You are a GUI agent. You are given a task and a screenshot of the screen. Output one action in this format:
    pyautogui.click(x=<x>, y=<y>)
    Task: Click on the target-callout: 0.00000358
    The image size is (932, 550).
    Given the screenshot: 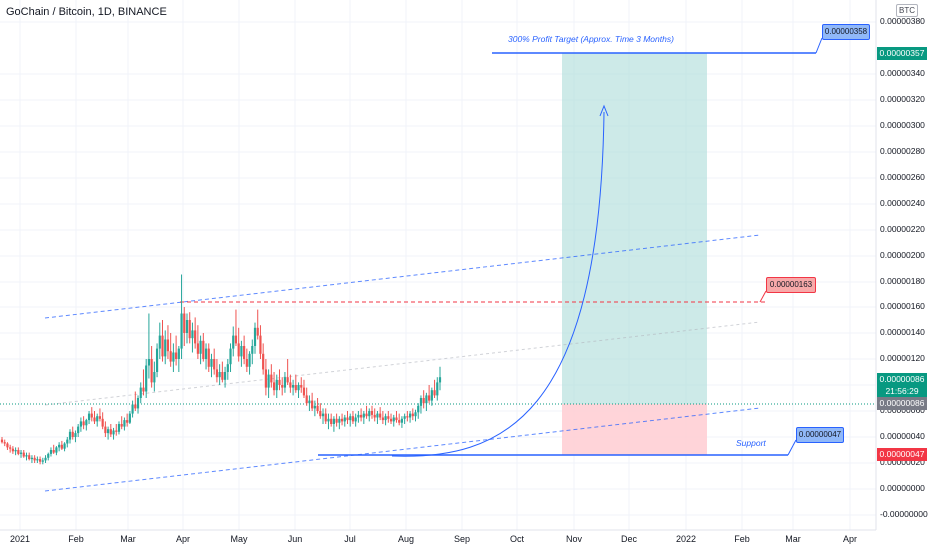 What is the action you would take?
    pyautogui.click(x=846, y=32)
    